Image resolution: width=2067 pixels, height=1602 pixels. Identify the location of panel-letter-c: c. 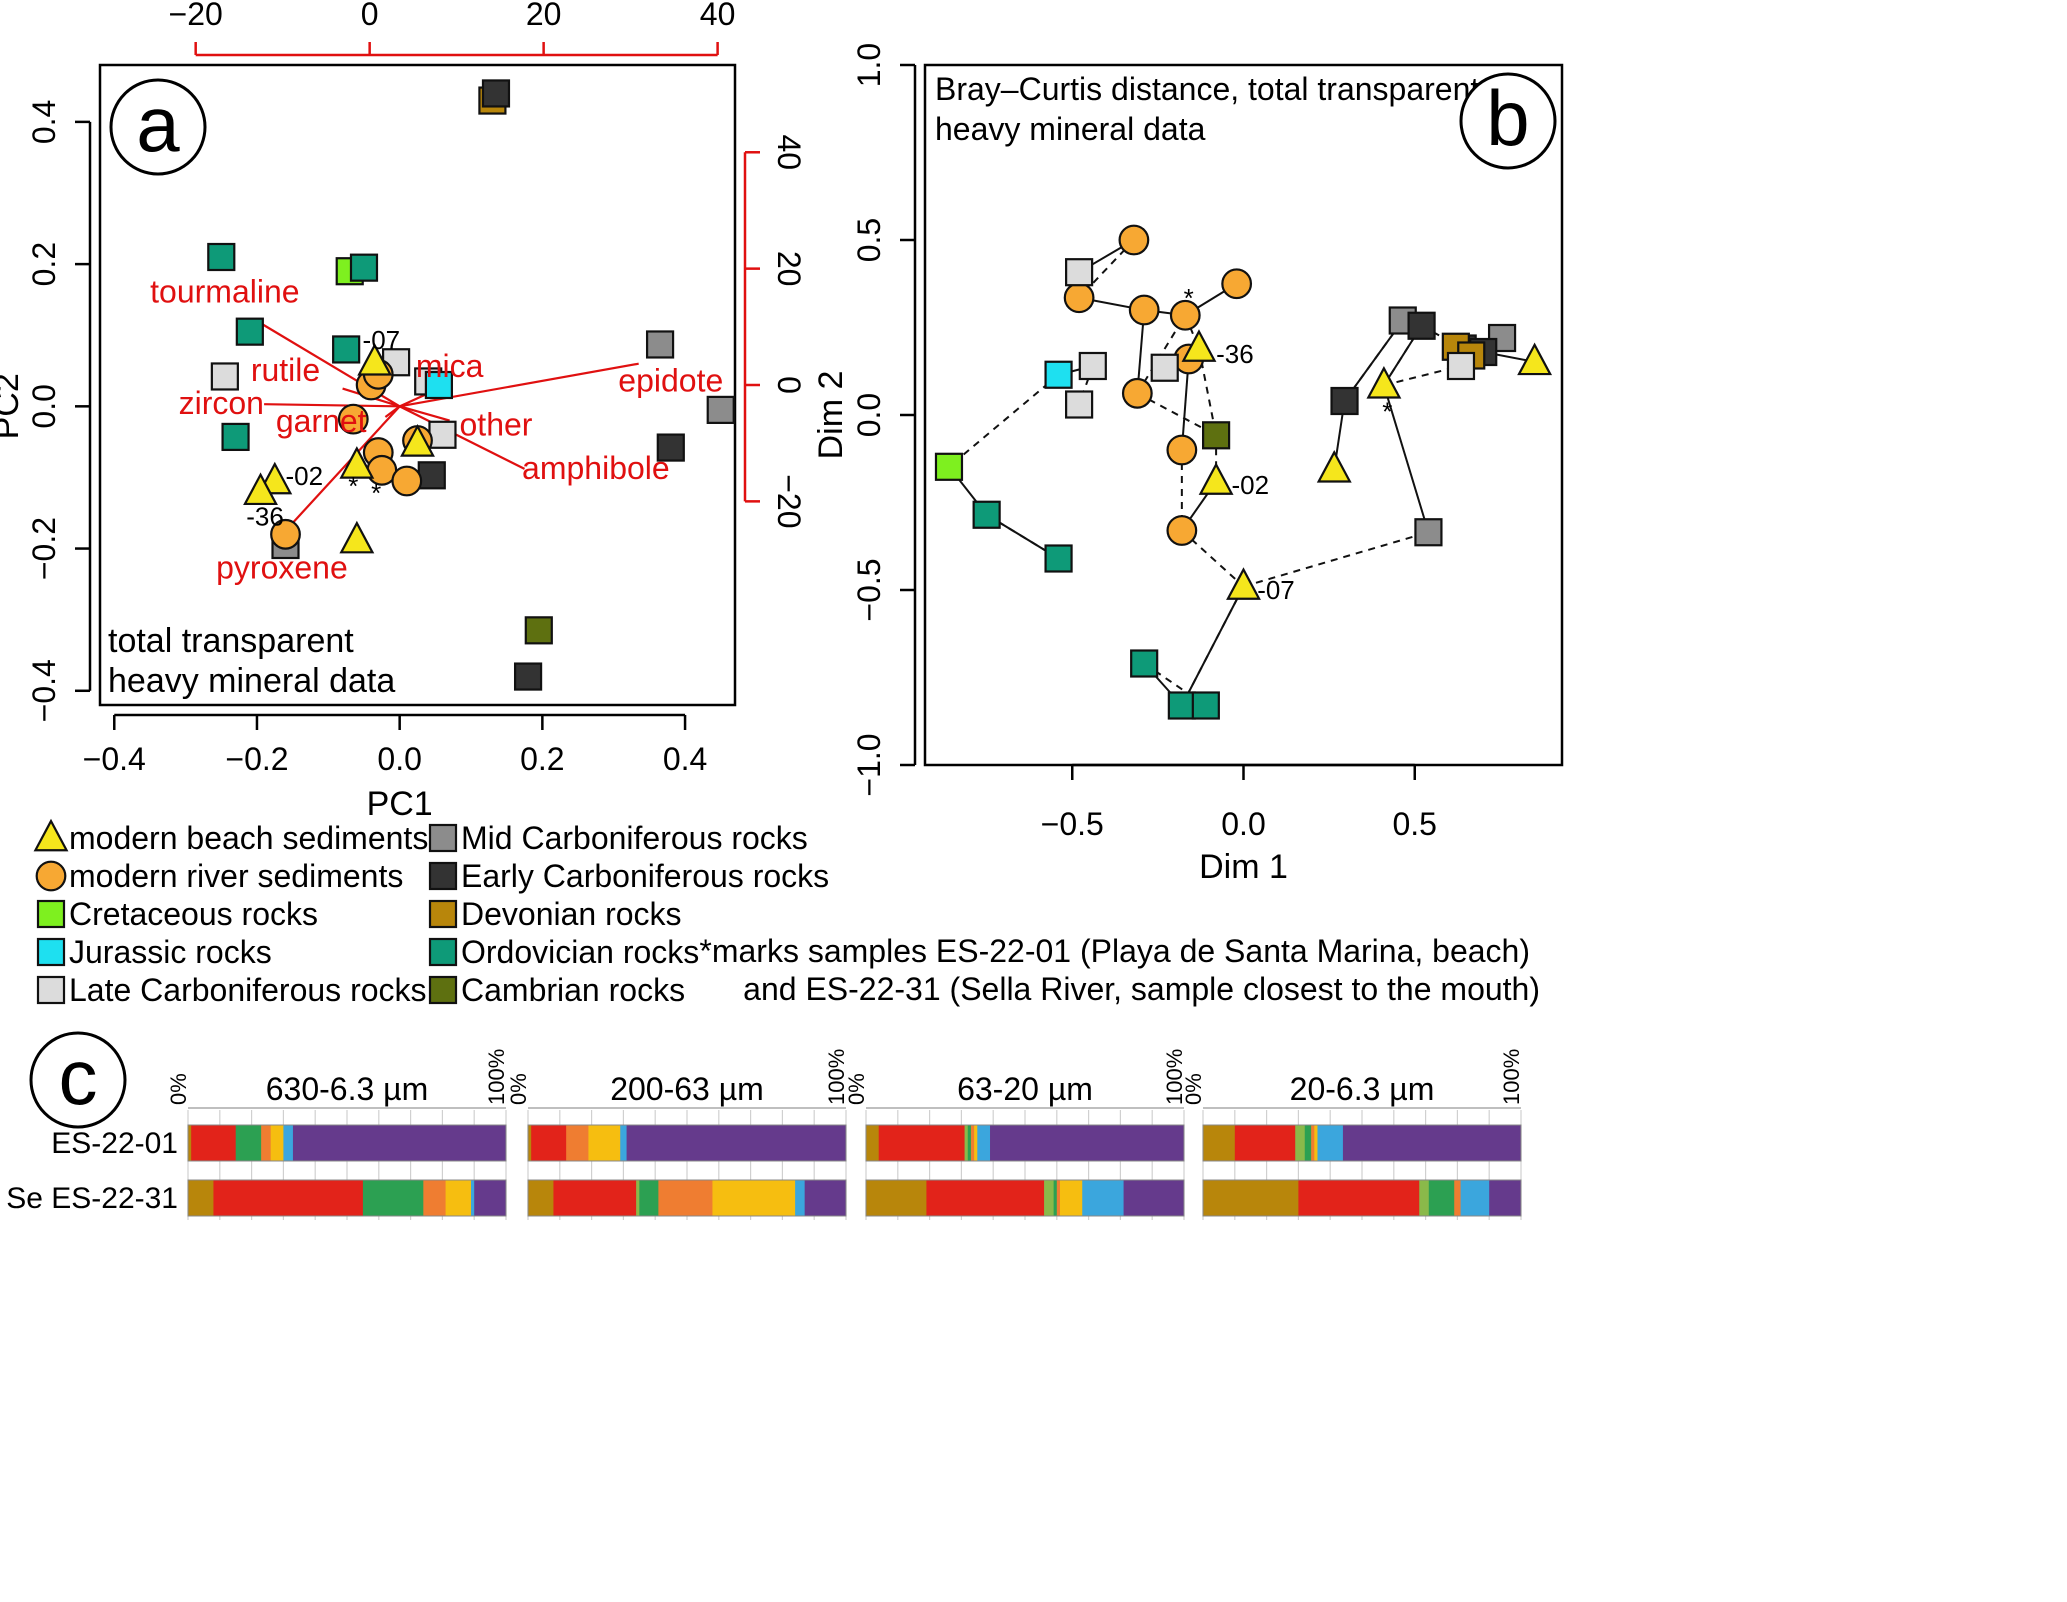
(78, 1077).